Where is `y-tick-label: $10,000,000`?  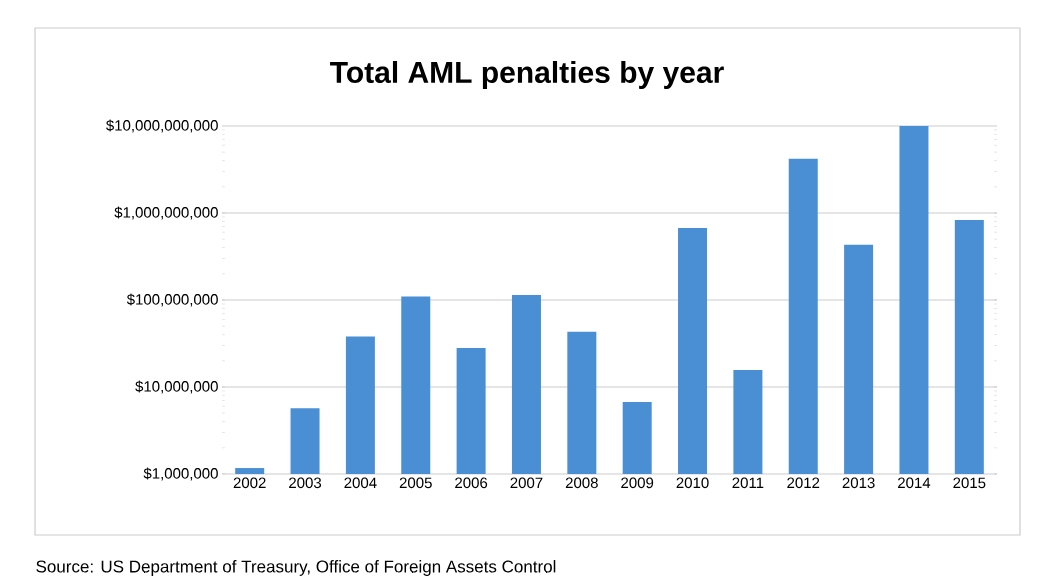 y-tick-label: $10,000,000 is located at coordinates (176, 387).